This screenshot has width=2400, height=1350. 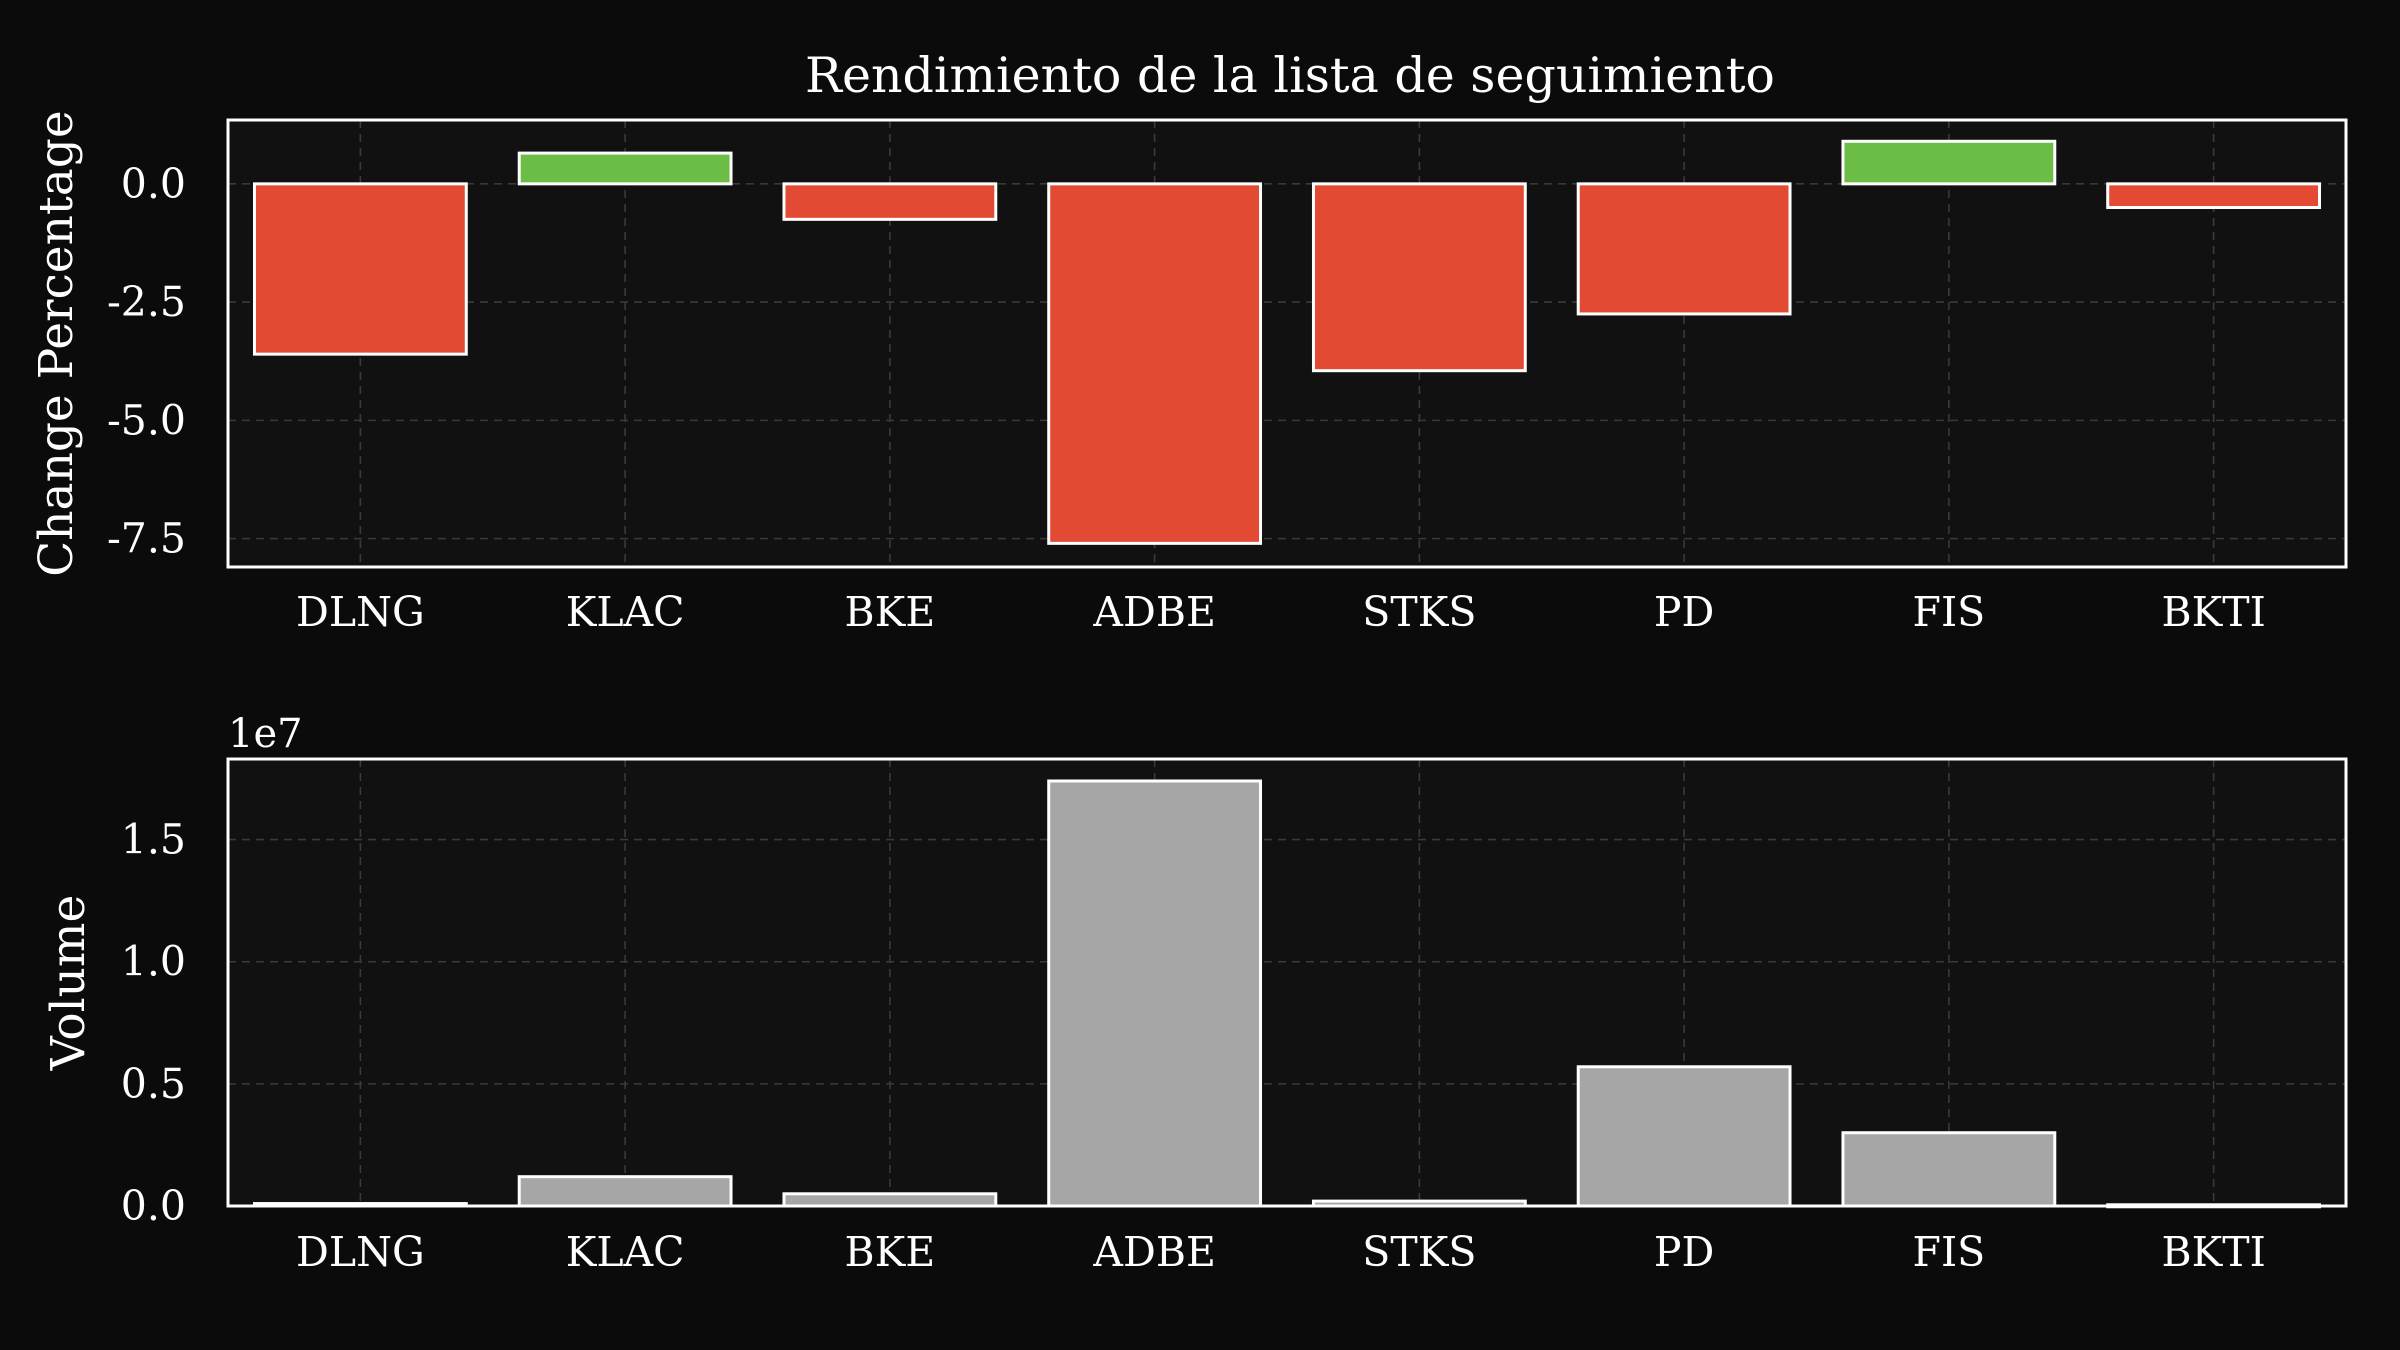 What do you see at coordinates (360, 612) in the screenshot?
I see `change-x-tick-label: DLNG` at bounding box center [360, 612].